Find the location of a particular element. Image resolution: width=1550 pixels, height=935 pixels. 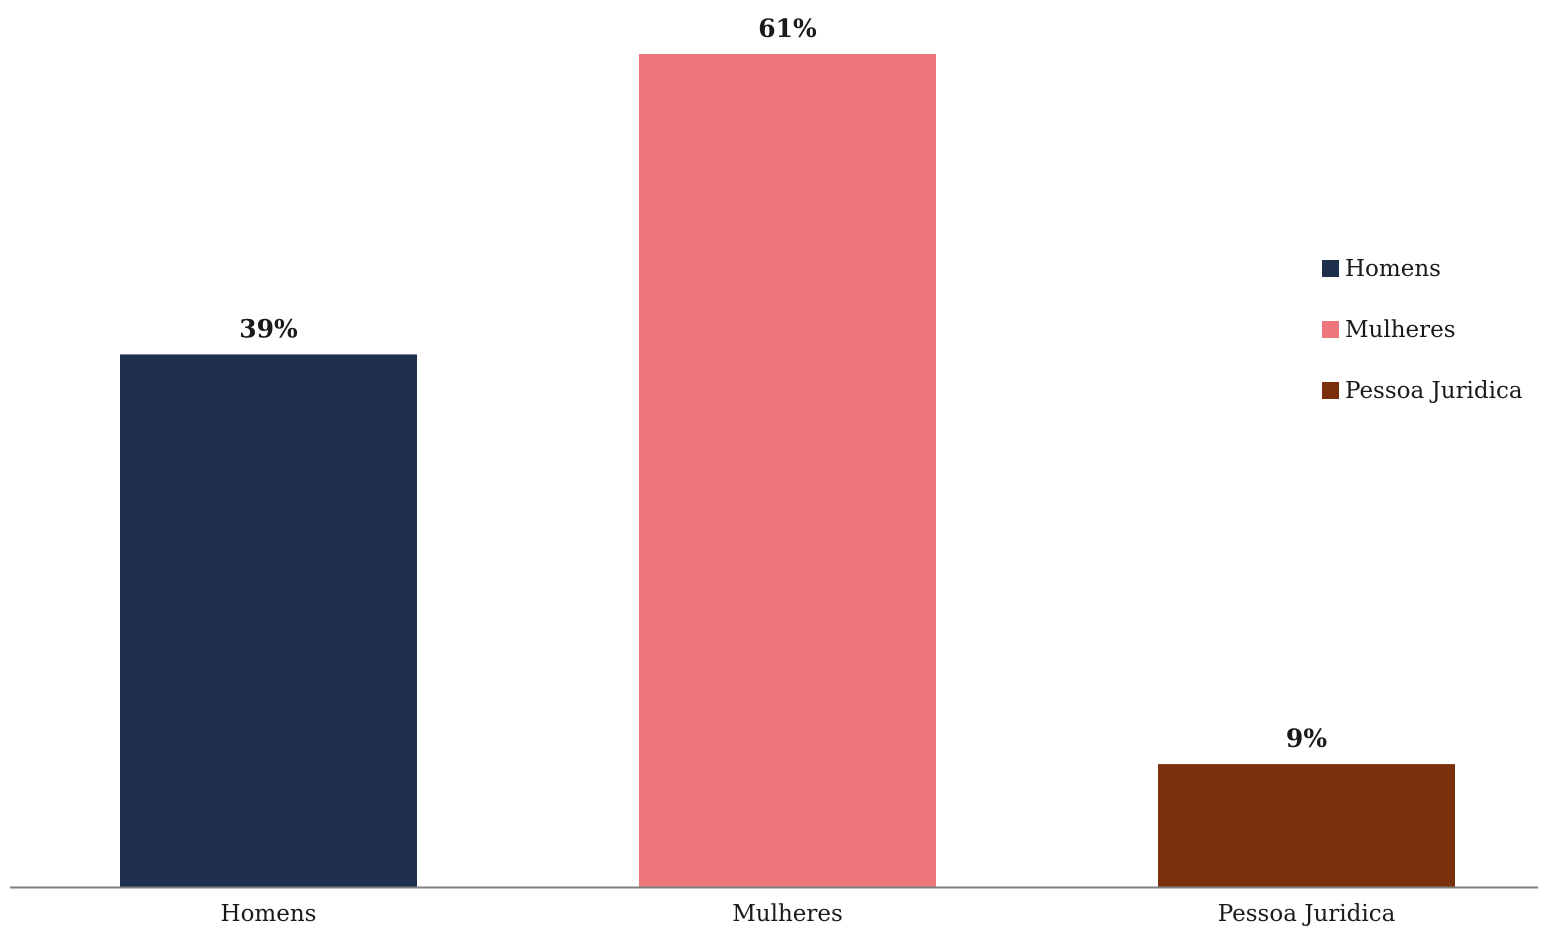

x-tick-labels-group: Homens Mulheres Pessoa Juridica is located at coordinates (808, 914).